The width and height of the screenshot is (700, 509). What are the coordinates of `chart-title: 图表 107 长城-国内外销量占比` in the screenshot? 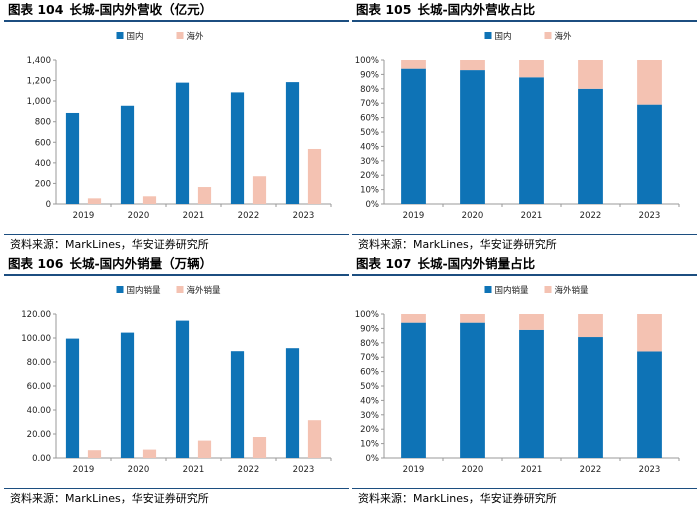 It's located at (524, 265).